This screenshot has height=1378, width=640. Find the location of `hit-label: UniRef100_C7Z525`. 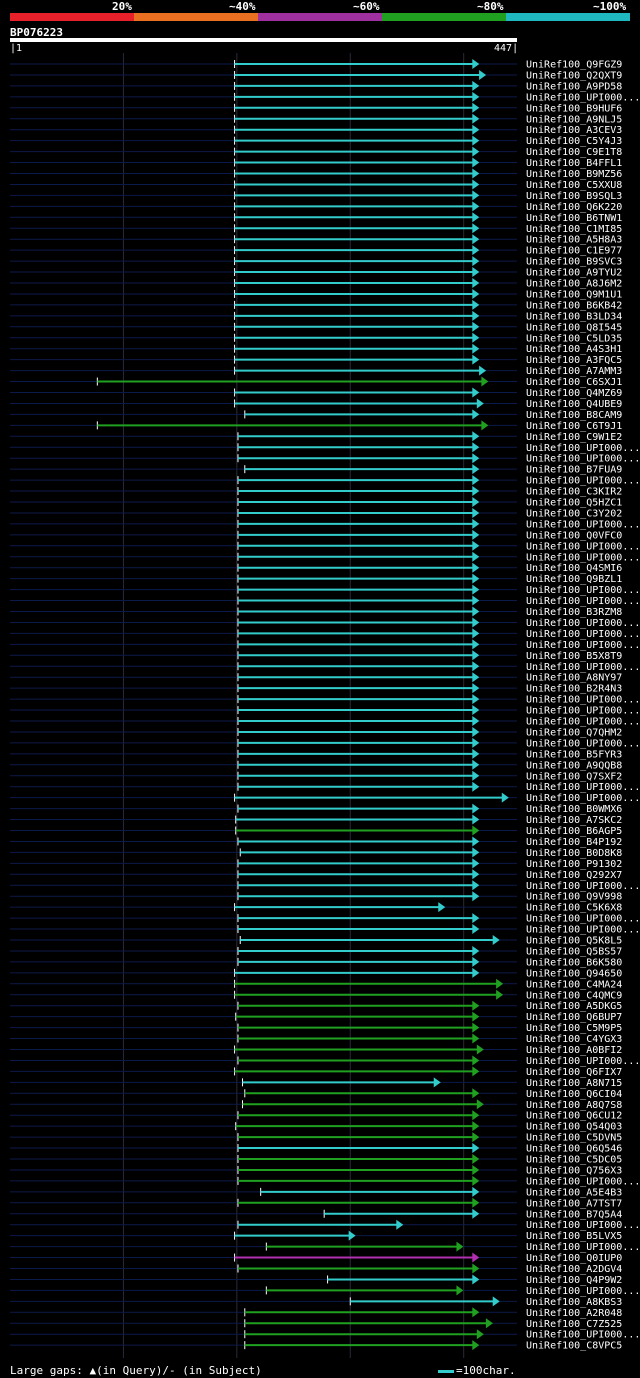

hit-label: UniRef100_C7Z525 is located at coordinates (574, 1324).